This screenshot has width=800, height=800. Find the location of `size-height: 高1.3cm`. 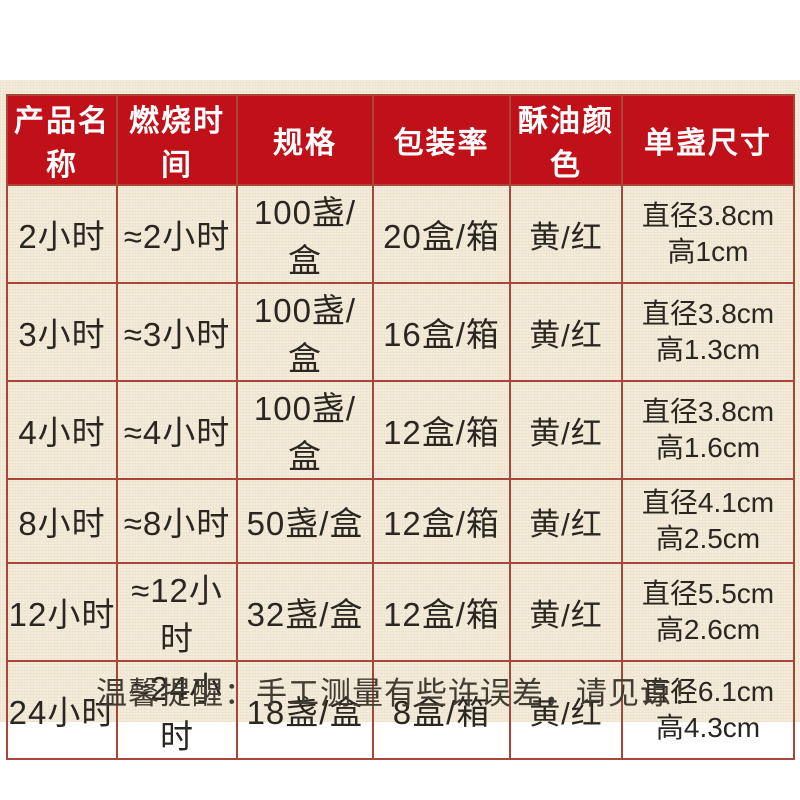

size-height: 高1.3cm is located at coordinates (708, 349).